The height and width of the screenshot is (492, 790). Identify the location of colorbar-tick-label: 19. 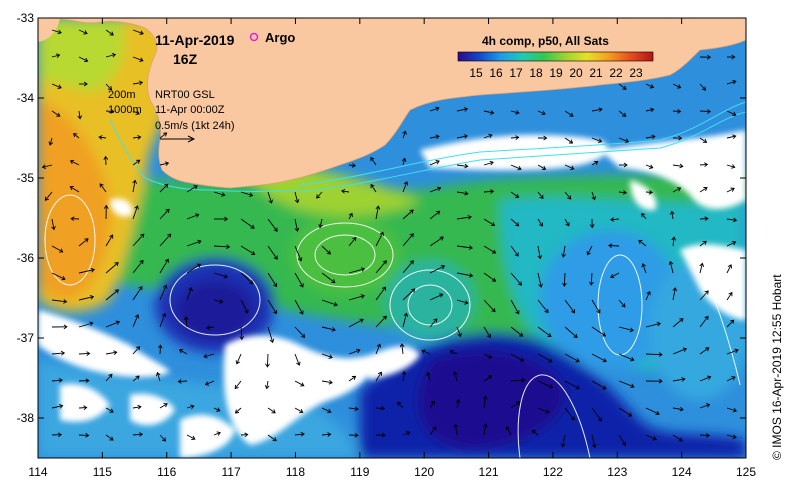
(556, 73).